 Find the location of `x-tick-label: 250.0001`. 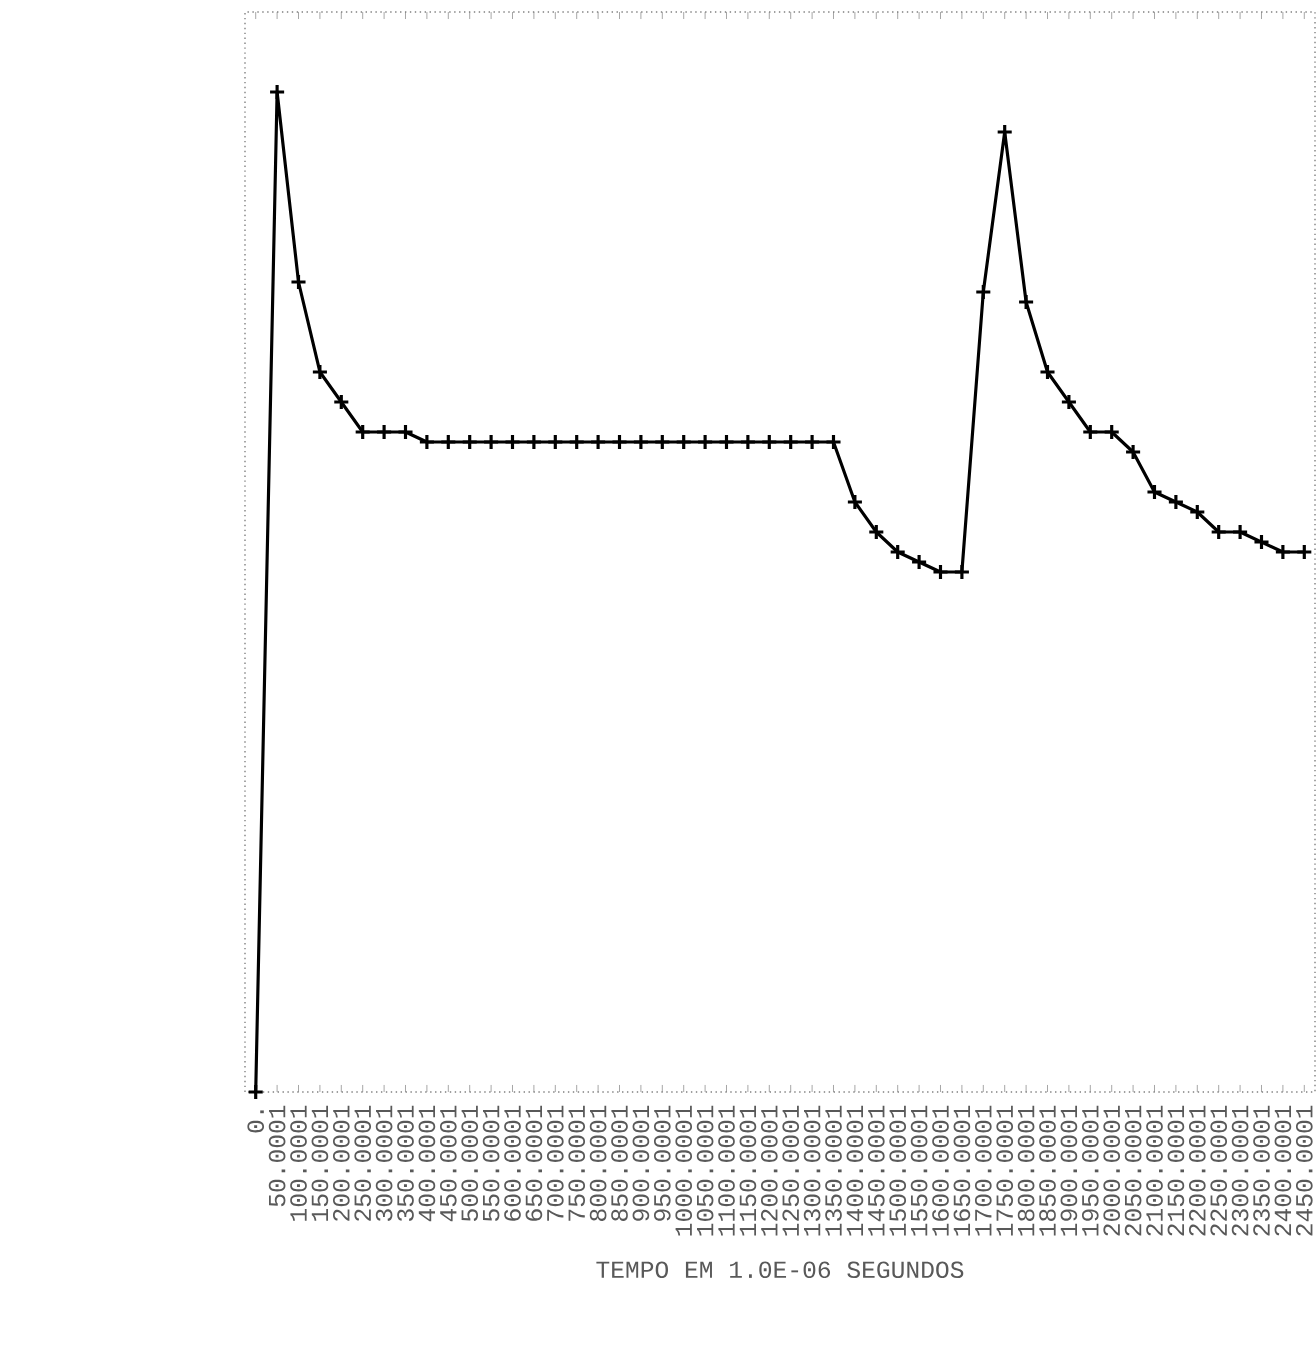

x-tick-label: 250.0001 is located at coordinates (363, 1163).